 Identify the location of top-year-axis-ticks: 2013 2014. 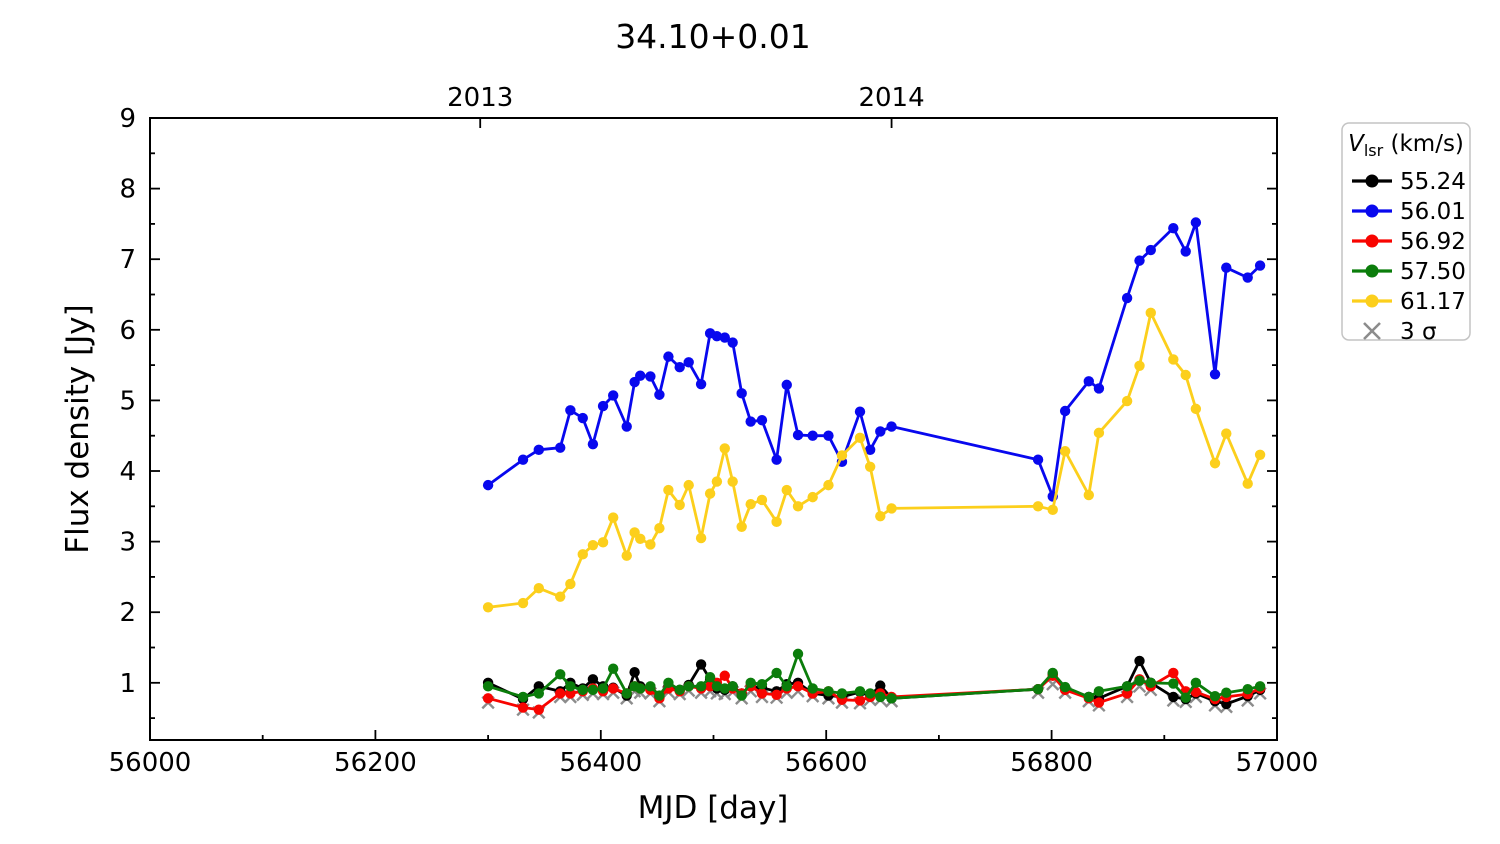
(686, 105).